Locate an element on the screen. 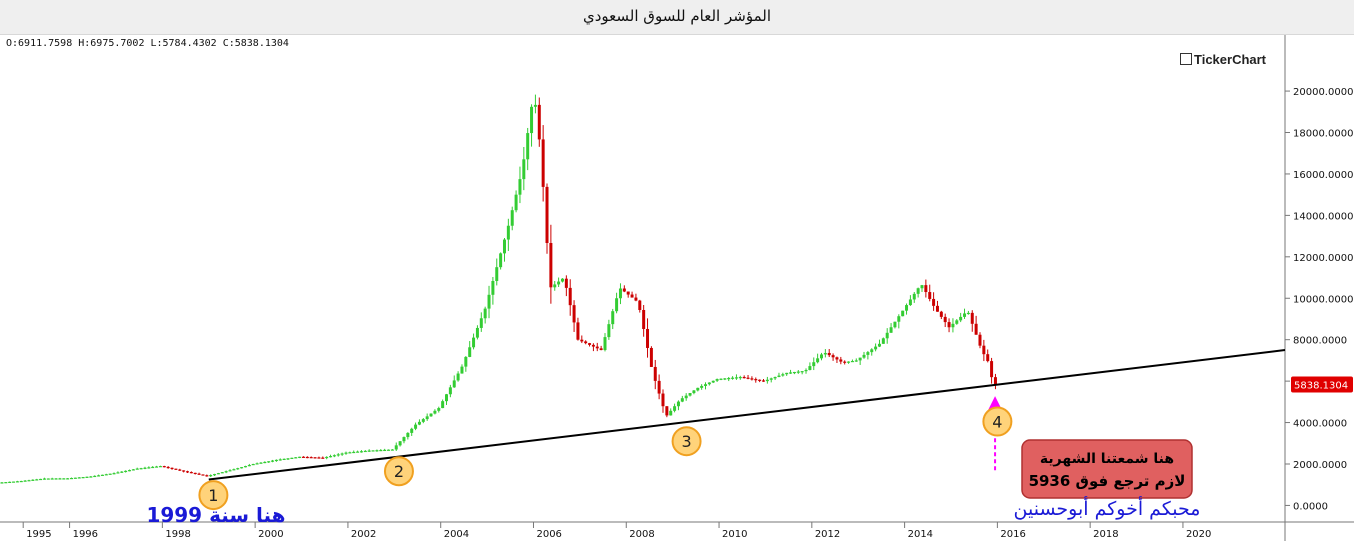  signature-note: محبكم أخوكم أبوحسنين is located at coordinates (1107, 508).